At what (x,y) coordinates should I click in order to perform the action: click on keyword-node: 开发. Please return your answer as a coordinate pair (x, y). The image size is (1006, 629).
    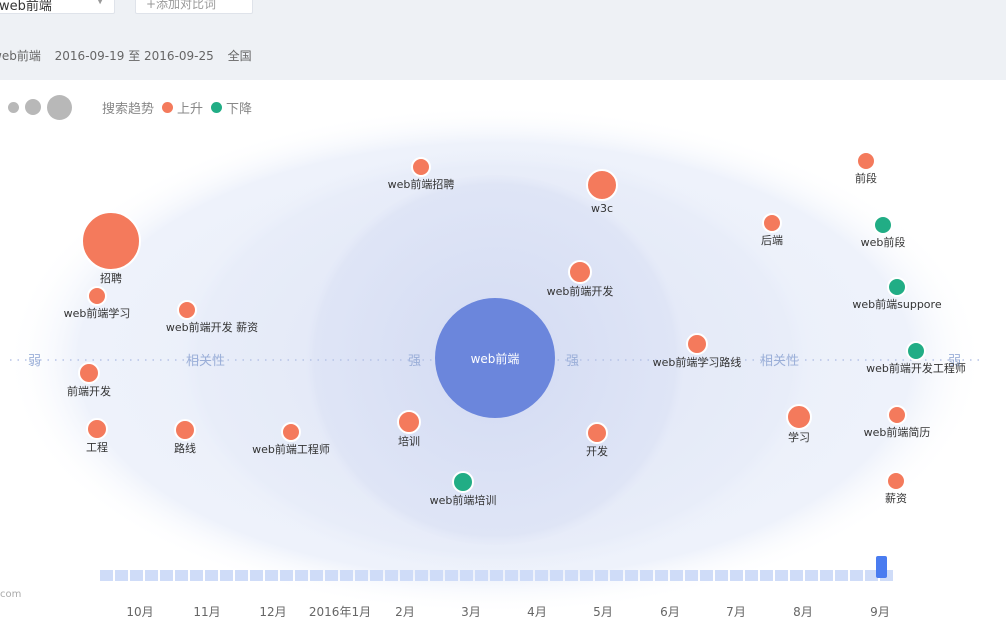
    Looking at the image, I should click on (597, 440).